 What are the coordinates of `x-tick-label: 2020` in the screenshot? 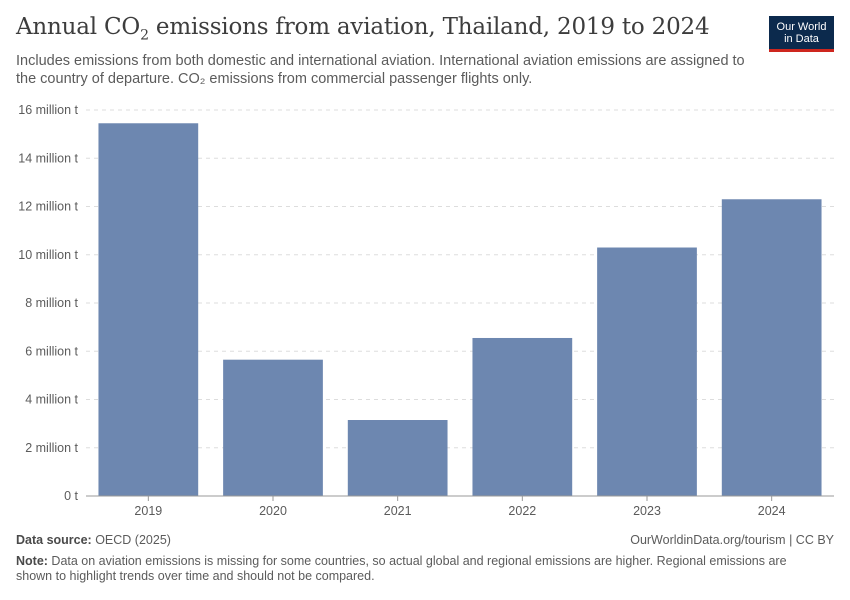 It's located at (273, 511).